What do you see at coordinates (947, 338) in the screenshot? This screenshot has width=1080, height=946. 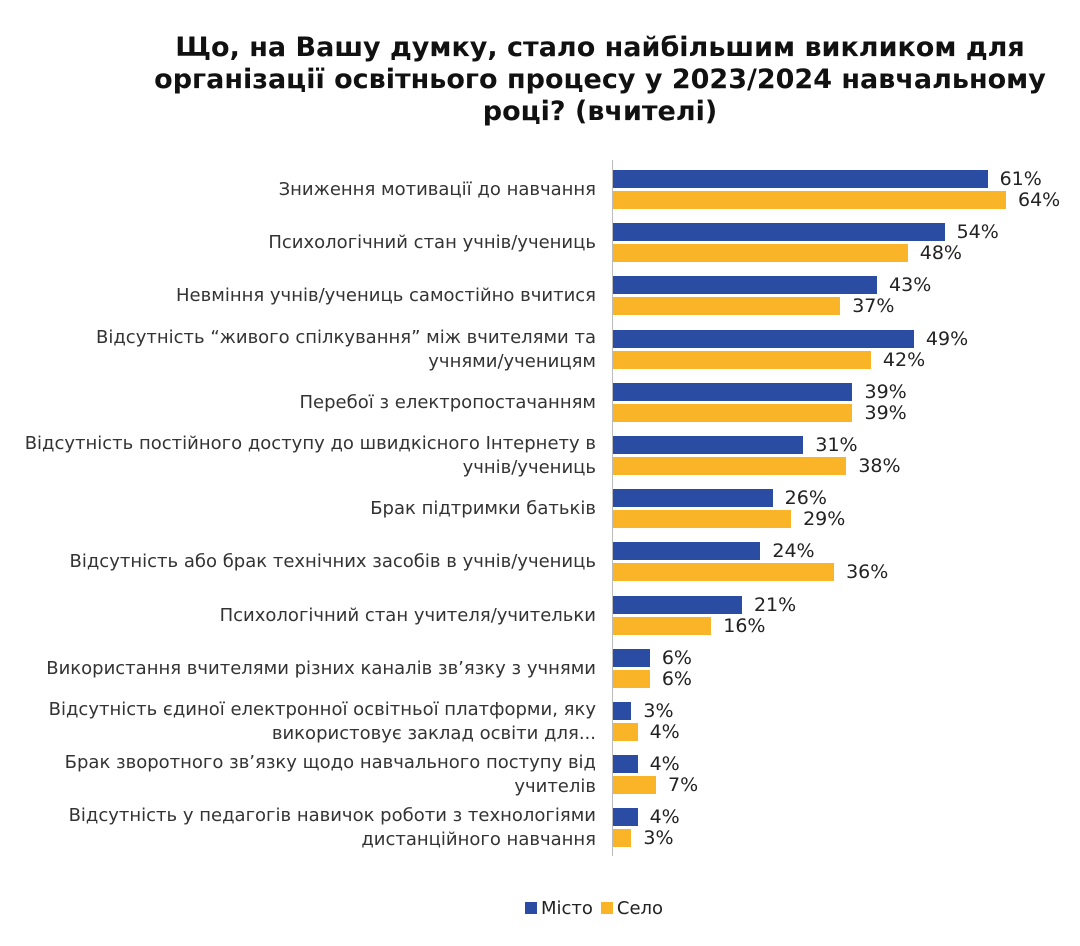 I see `value-label: 49%` at bounding box center [947, 338].